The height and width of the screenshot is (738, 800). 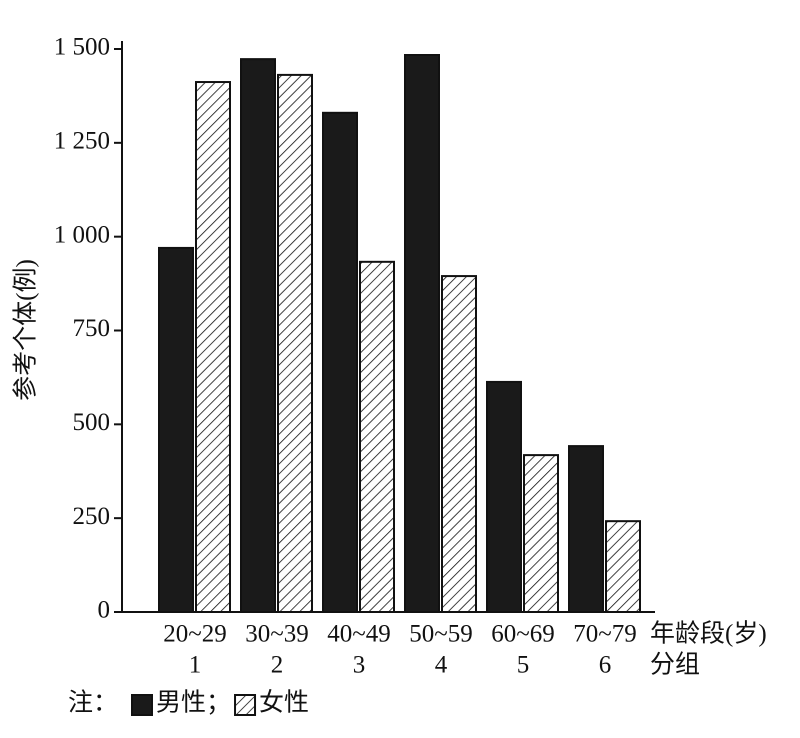 What do you see at coordinates (708, 634) in the screenshot?
I see `x-axis-label: 年龄段(岁)` at bounding box center [708, 634].